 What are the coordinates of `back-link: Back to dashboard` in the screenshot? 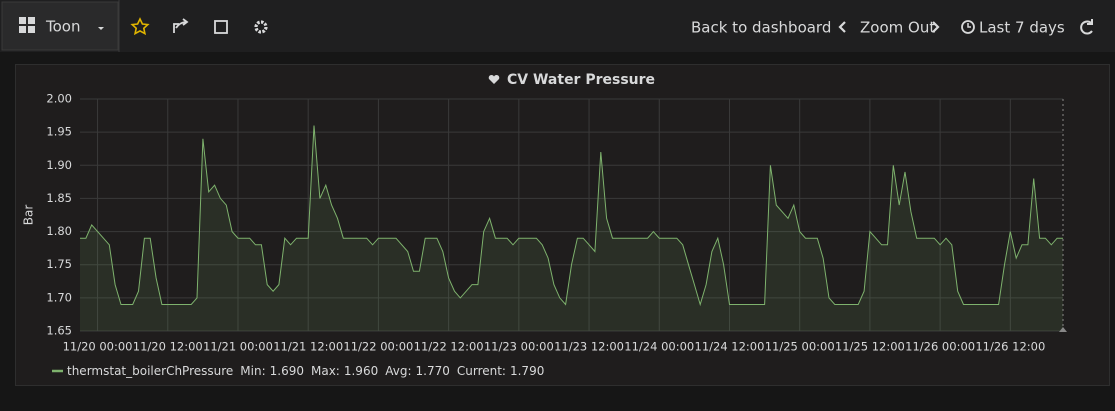 It's located at (761, 28).